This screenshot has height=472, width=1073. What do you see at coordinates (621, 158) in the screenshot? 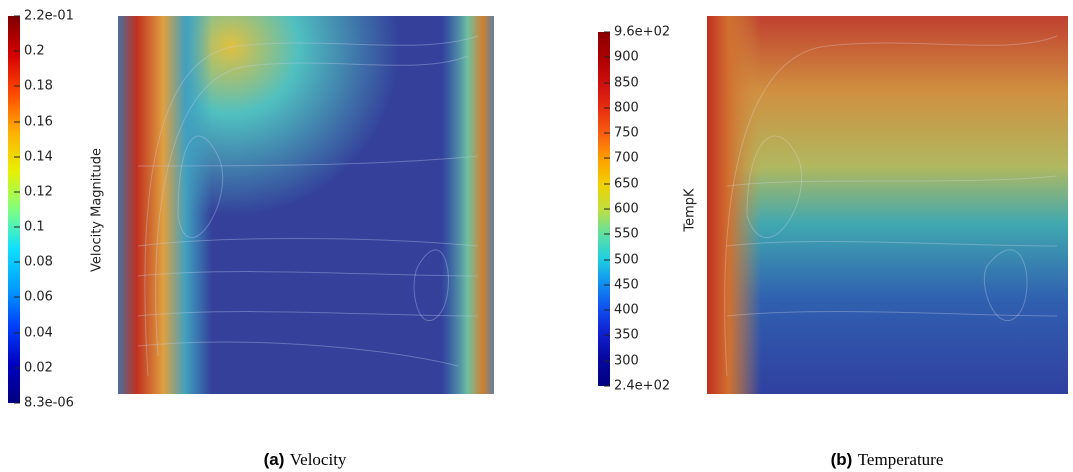
I see `colorbar-tick-label: 700` at bounding box center [621, 158].